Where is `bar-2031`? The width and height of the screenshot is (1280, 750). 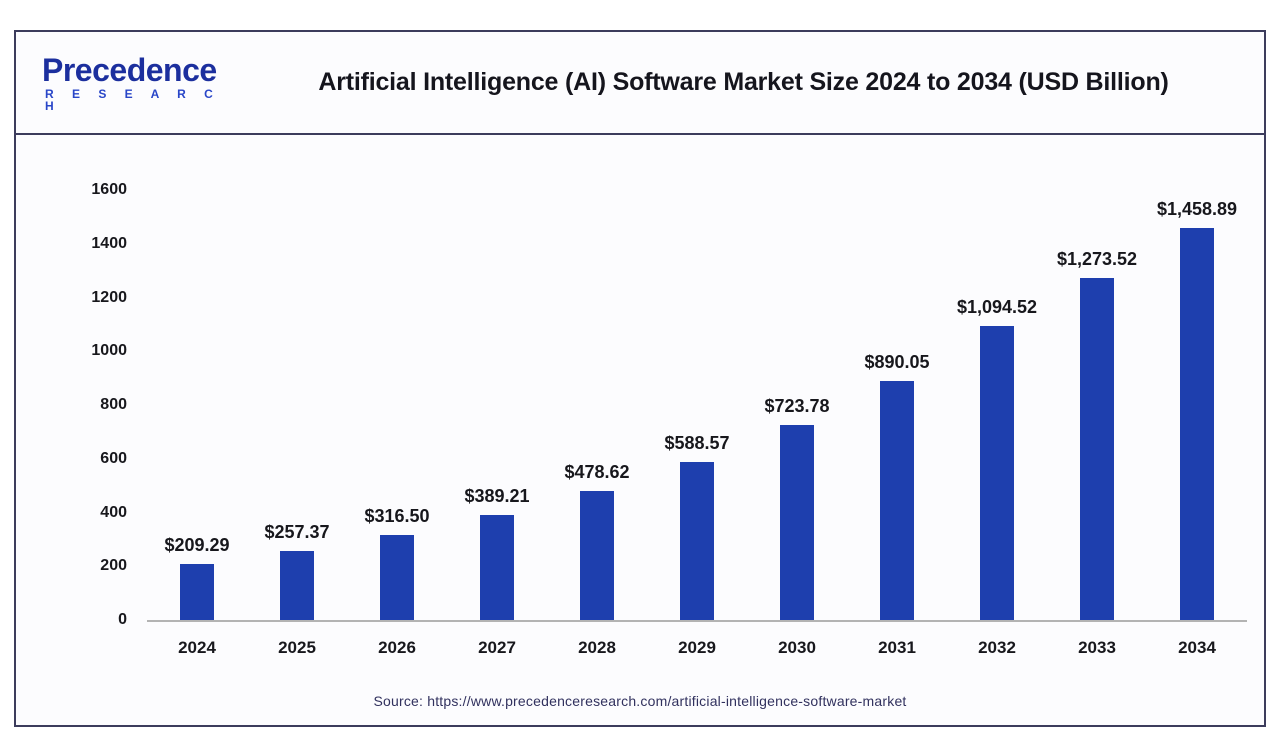 bar-2031 is located at coordinates (897, 500).